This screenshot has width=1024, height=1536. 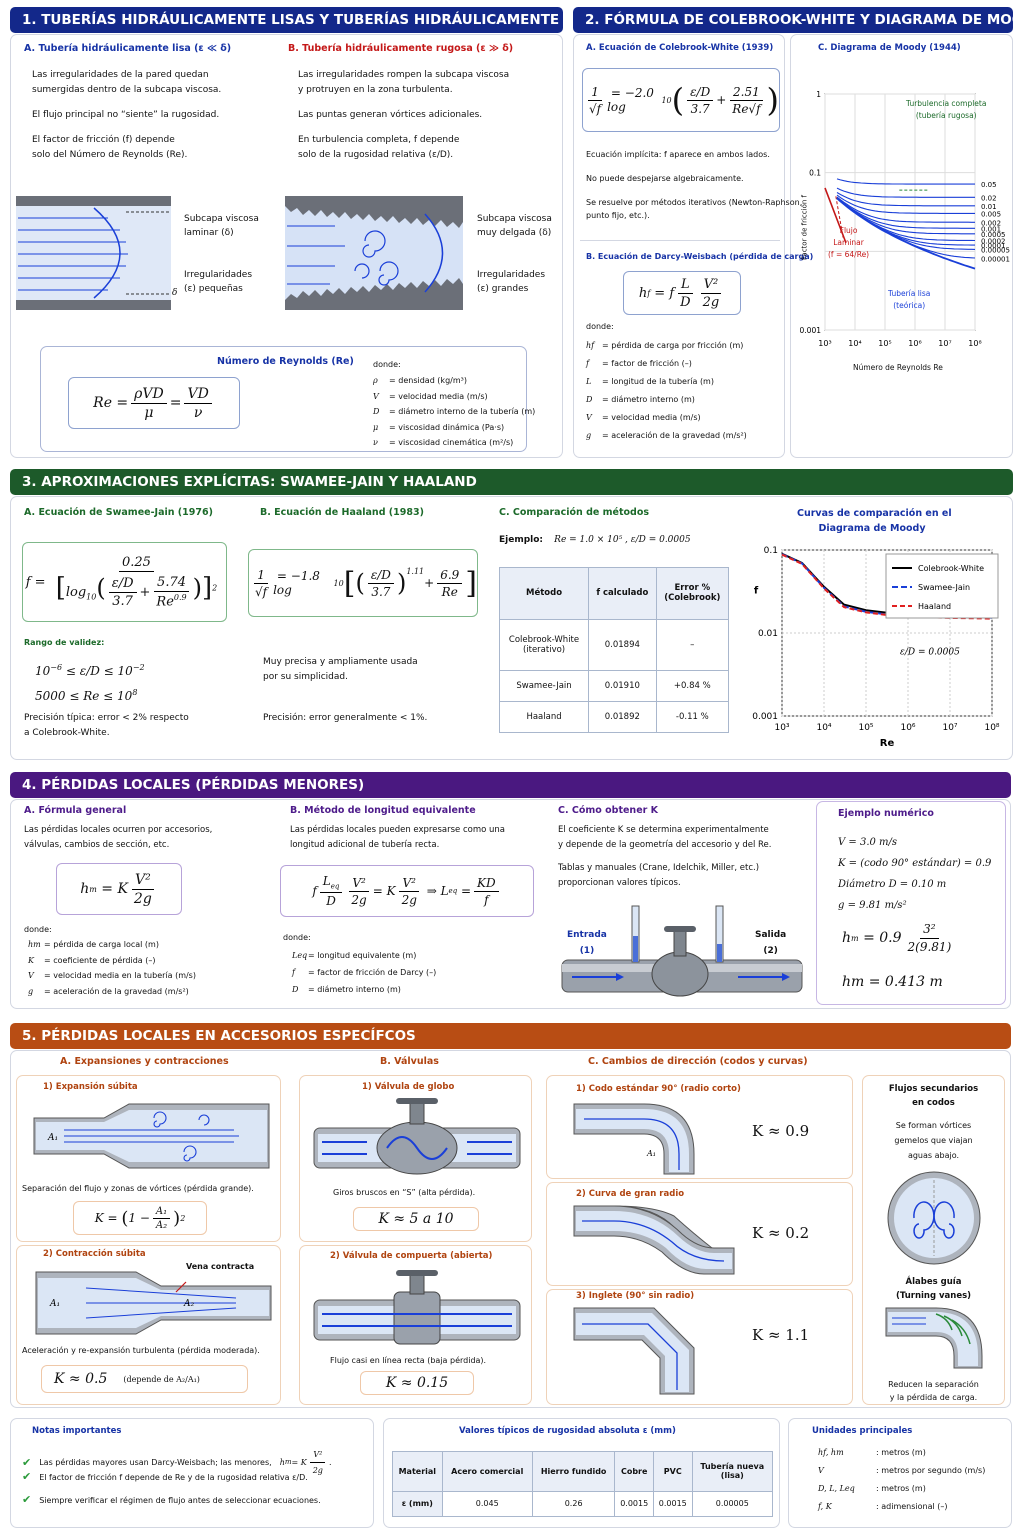 I want to click on reynolds-formula: Re = ρVD μ = VD ν, so click(x=154, y=403).